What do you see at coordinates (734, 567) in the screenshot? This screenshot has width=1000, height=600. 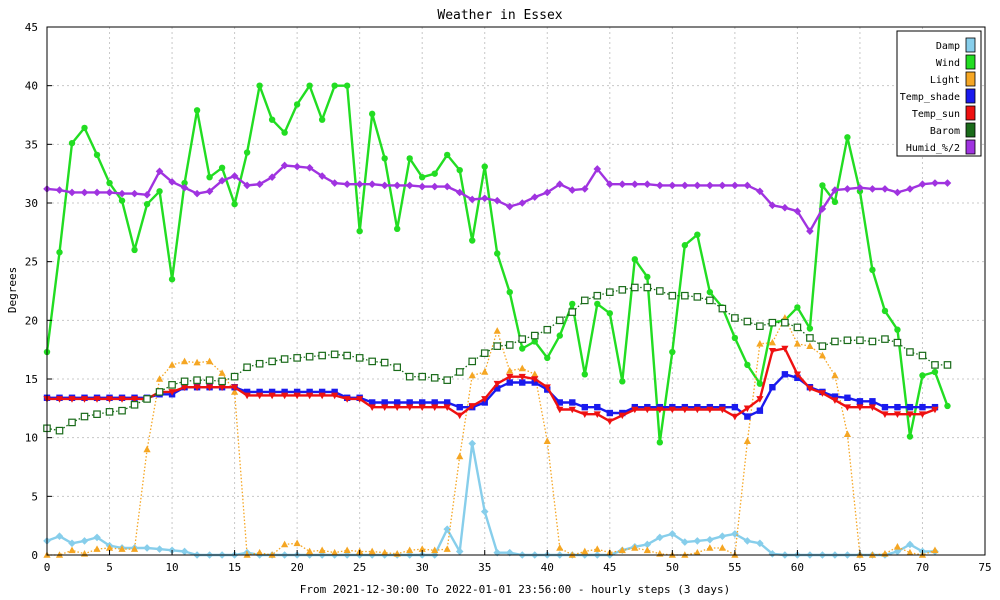 I see `x-tick-label: 55` at bounding box center [734, 567].